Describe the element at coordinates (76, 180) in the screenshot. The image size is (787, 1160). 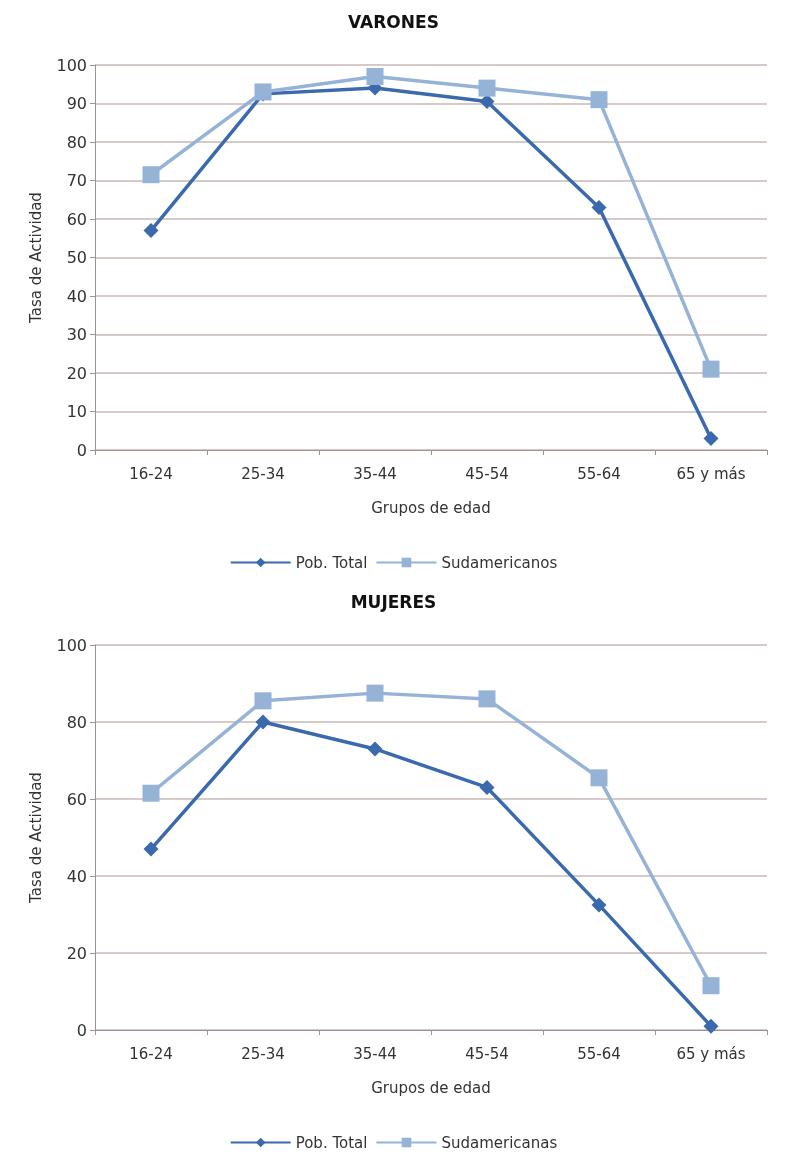
I see `y-tick-label: 70` at that location.